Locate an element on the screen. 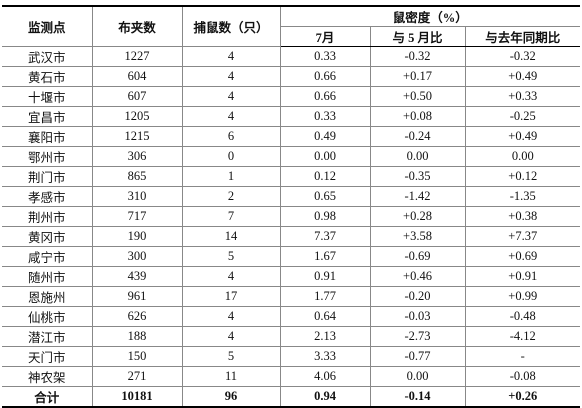  table-cell: 0.98 is located at coordinates (325, 216).